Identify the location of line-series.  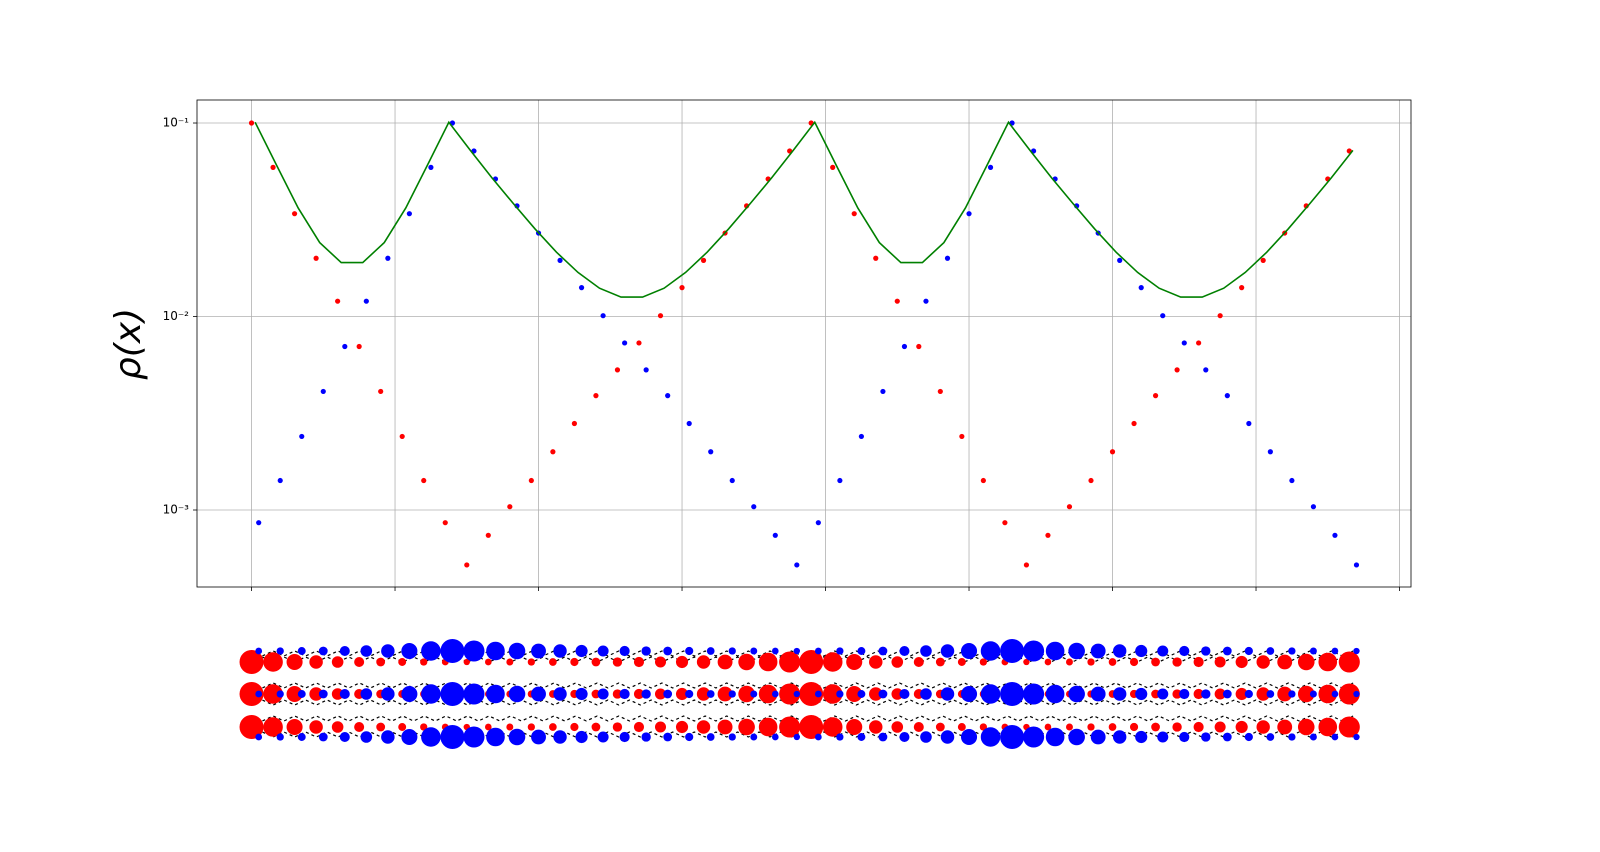
(804, 209).